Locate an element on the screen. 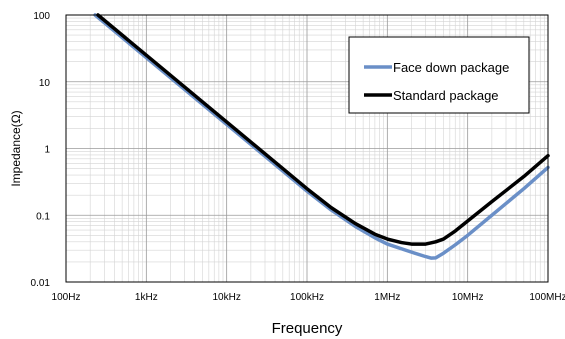  y-tick-label: 10 is located at coordinates (45, 83).